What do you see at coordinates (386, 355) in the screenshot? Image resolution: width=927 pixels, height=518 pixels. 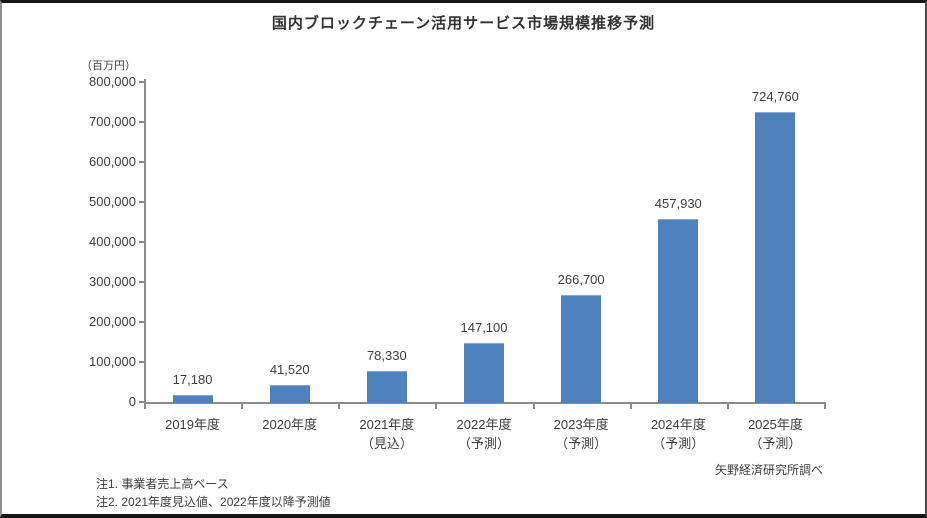 I see `bar-value-label: 78,330` at bounding box center [386, 355].